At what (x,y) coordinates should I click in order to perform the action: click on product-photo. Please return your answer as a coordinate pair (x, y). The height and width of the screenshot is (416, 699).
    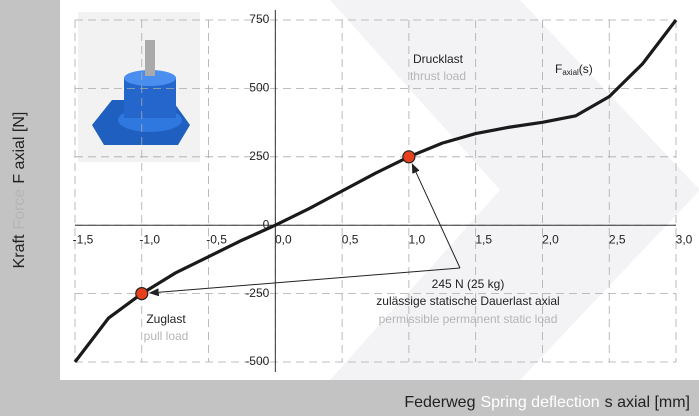
    Looking at the image, I should click on (139, 87).